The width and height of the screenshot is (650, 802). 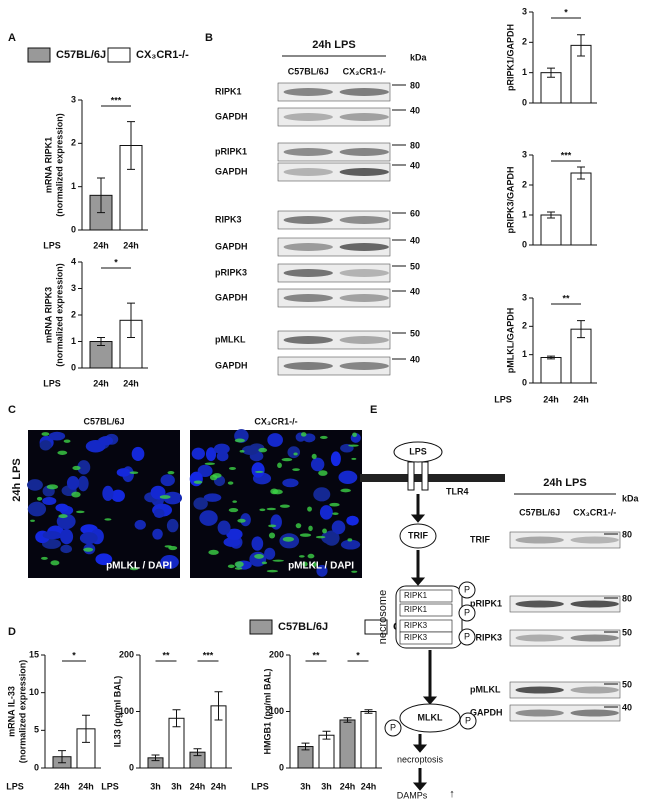 What do you see at coordinates (36, 730) in the screenshot?
I see `y-tick-label: 5` at bounding box center [36, 730].